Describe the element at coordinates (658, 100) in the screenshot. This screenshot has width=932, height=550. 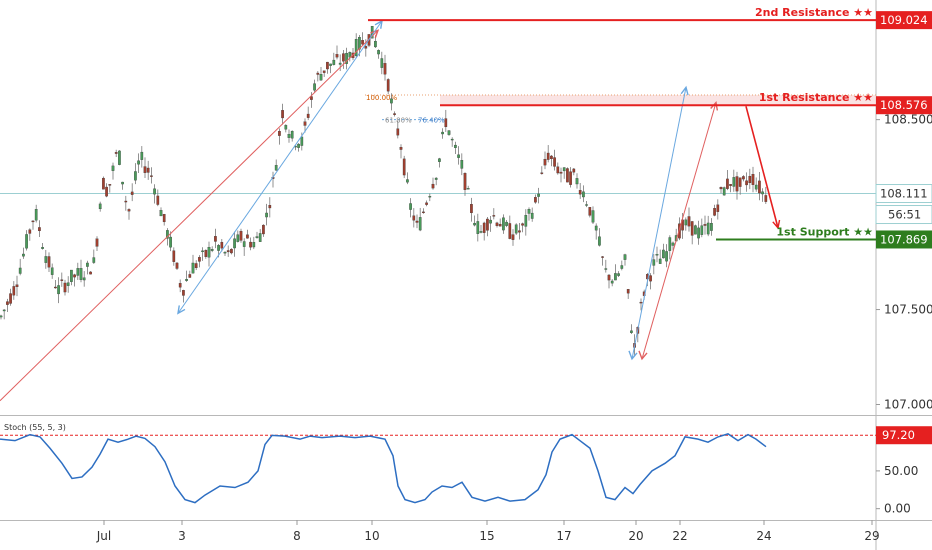
I see `fib-zone` at that location.